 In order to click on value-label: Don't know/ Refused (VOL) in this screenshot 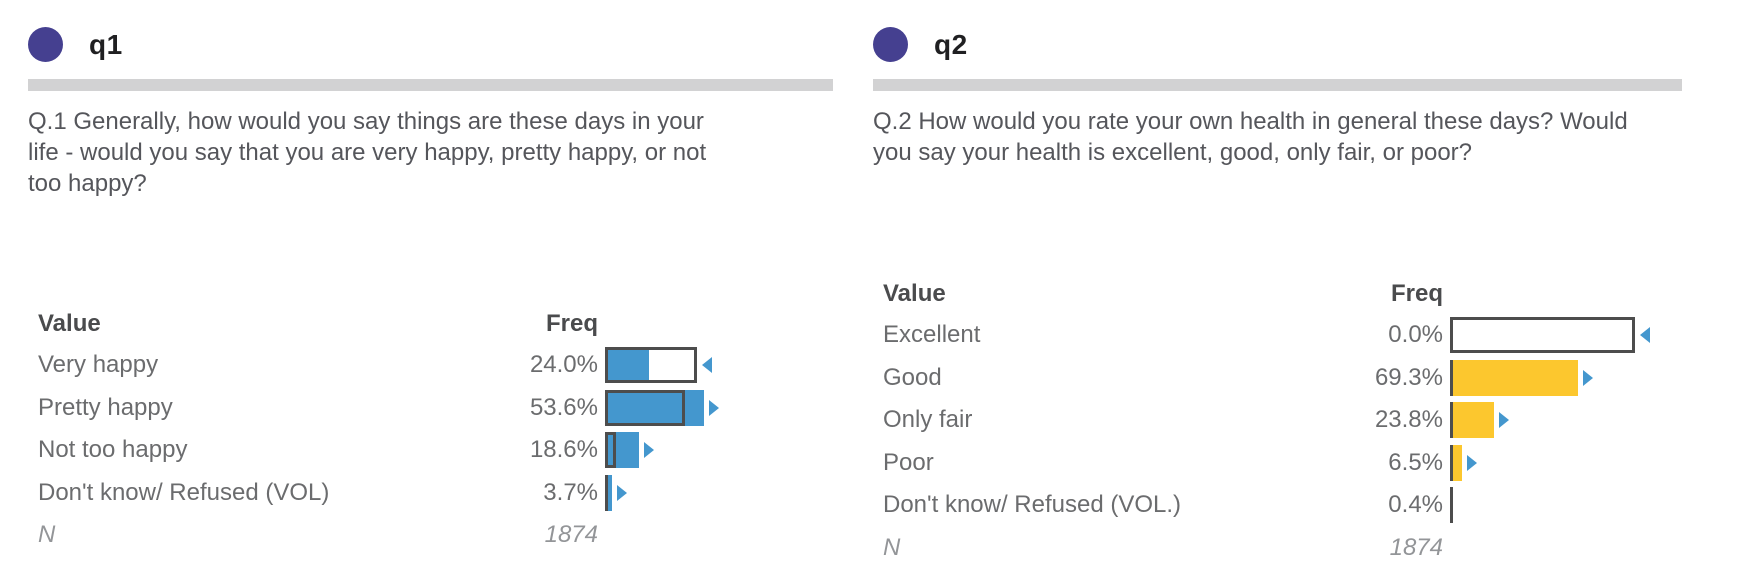, I will do `click(184, 492)`.